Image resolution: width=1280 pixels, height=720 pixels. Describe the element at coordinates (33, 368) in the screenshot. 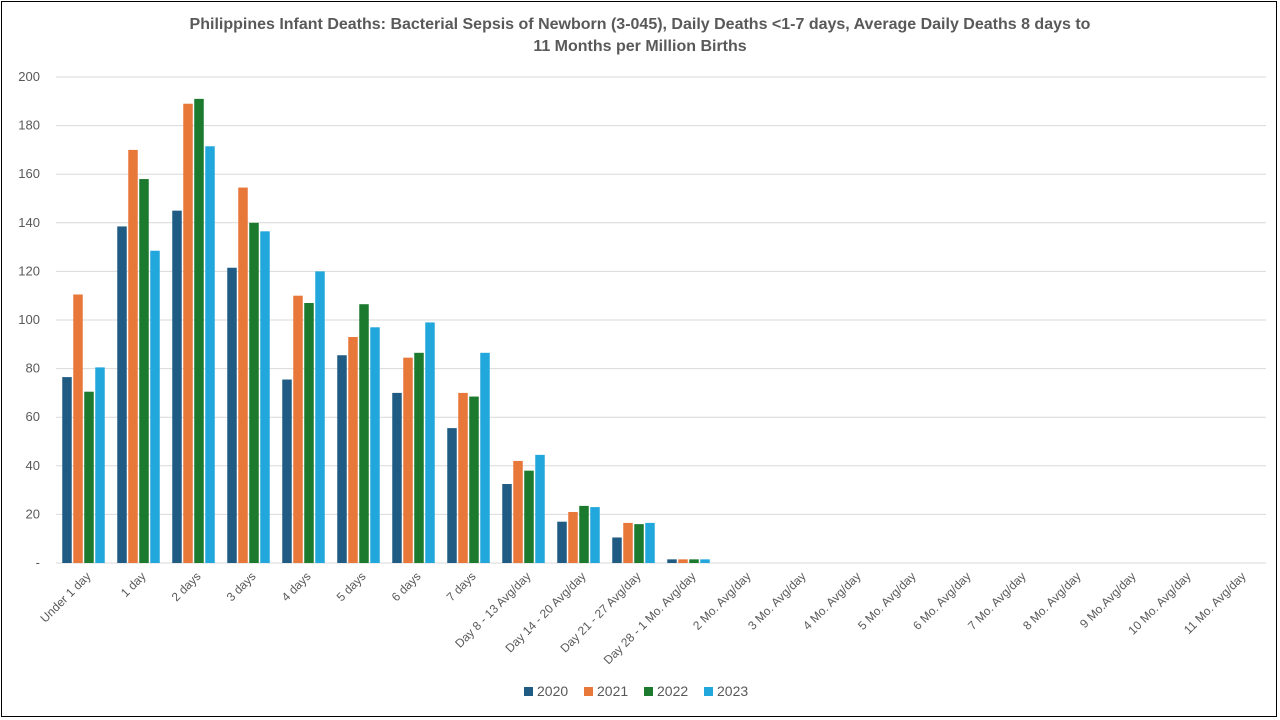

I see `y-tick-label: 80` at that location.